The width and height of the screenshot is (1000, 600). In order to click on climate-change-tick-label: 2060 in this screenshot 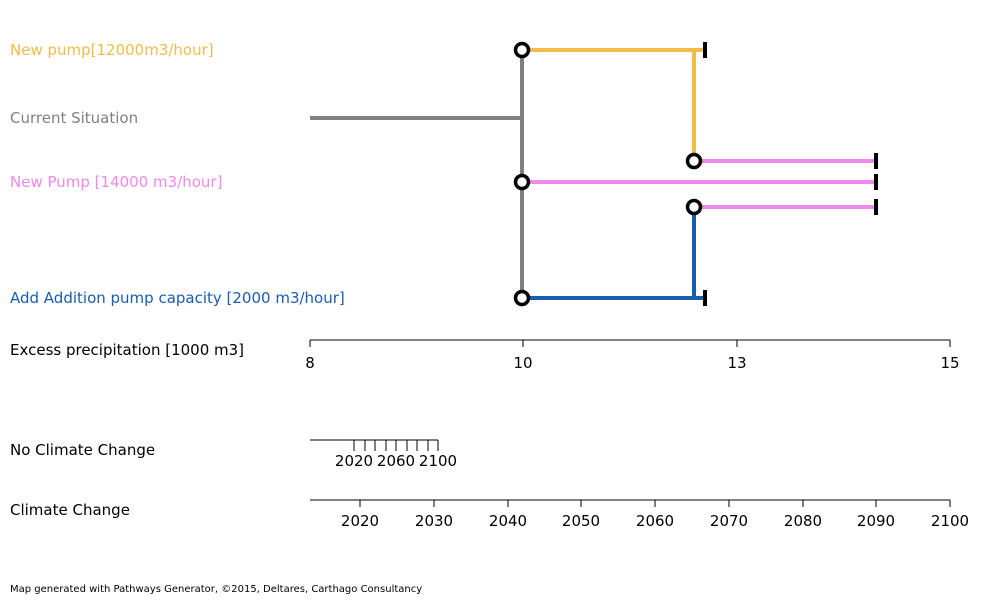, I will do `click(655, 521)`.